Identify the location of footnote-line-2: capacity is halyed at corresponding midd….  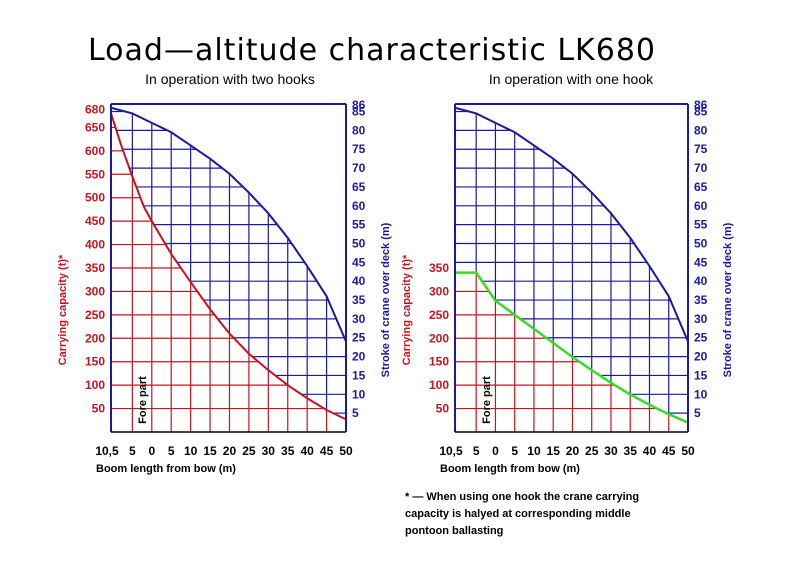
(518, 514).